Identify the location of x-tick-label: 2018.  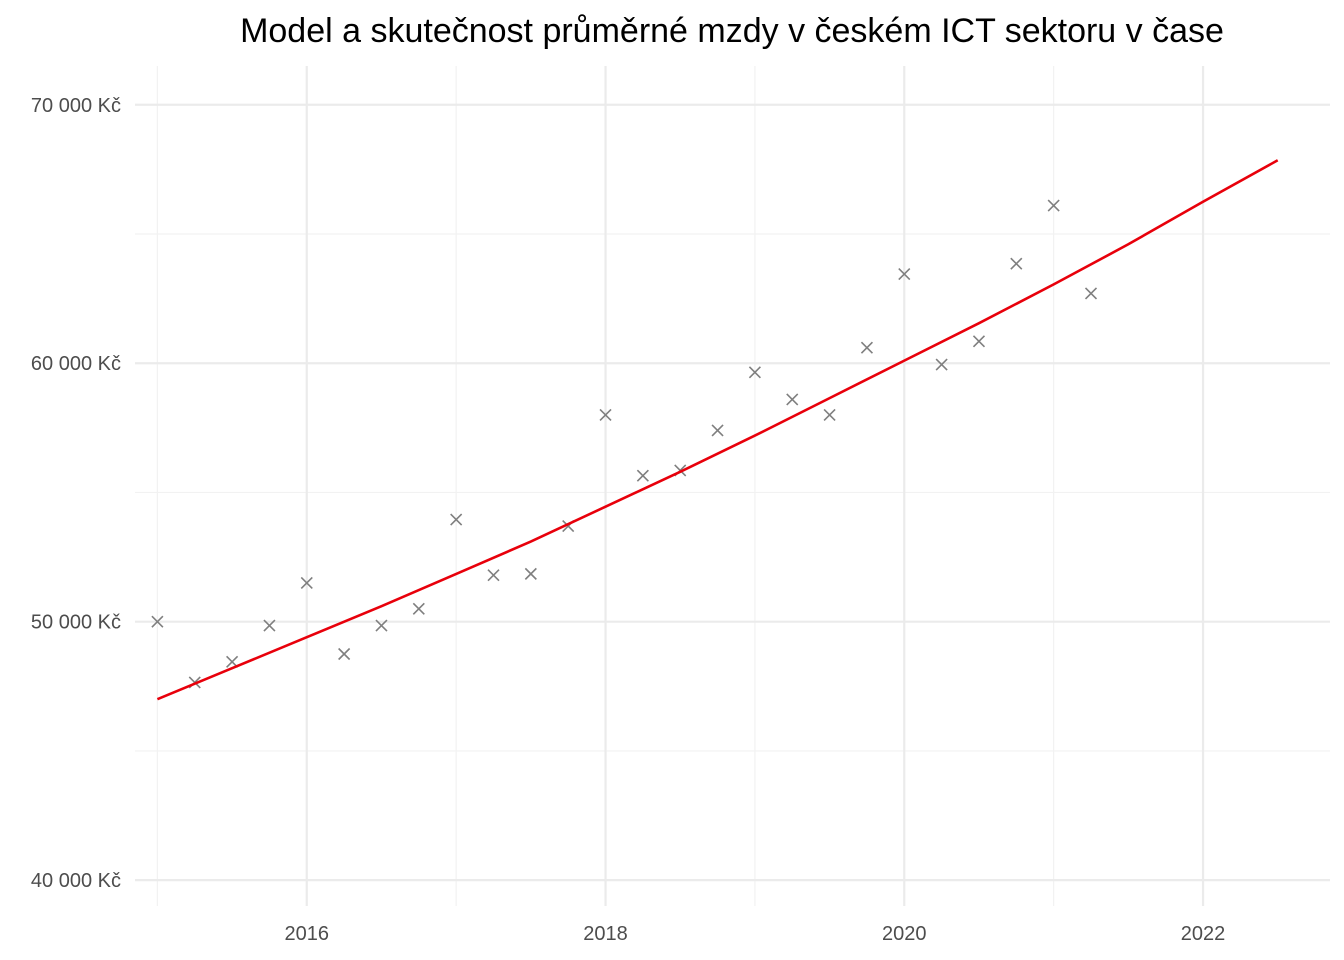
(605, 934).